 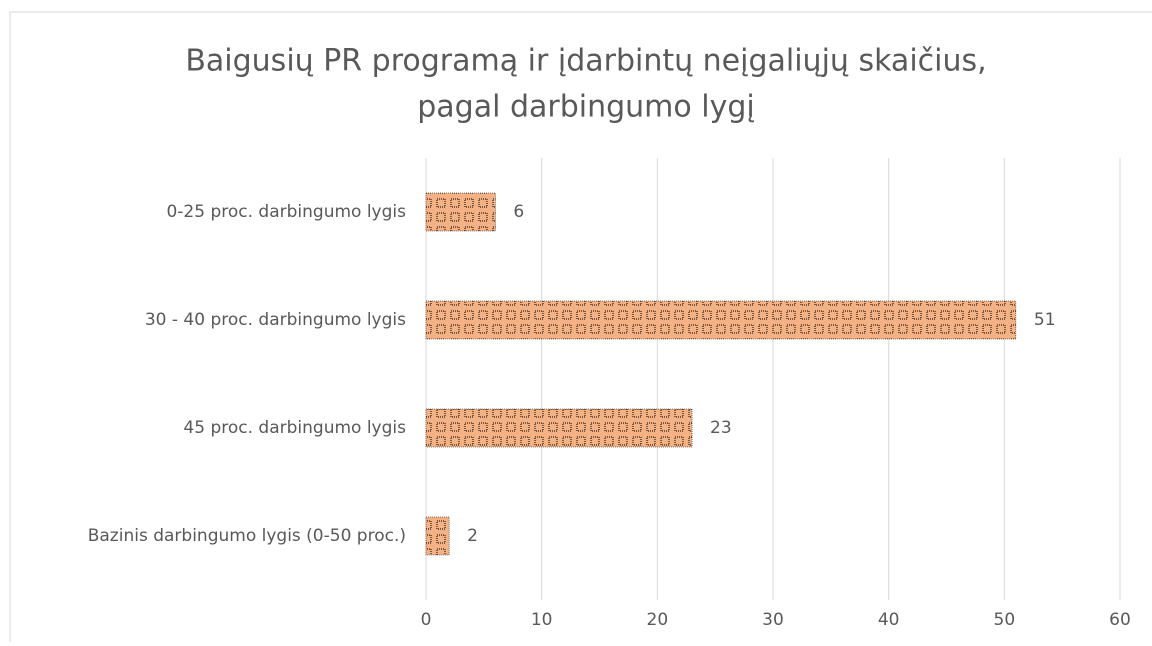 I want to click on x-tick-label: 10, so click(x=542, y=620).